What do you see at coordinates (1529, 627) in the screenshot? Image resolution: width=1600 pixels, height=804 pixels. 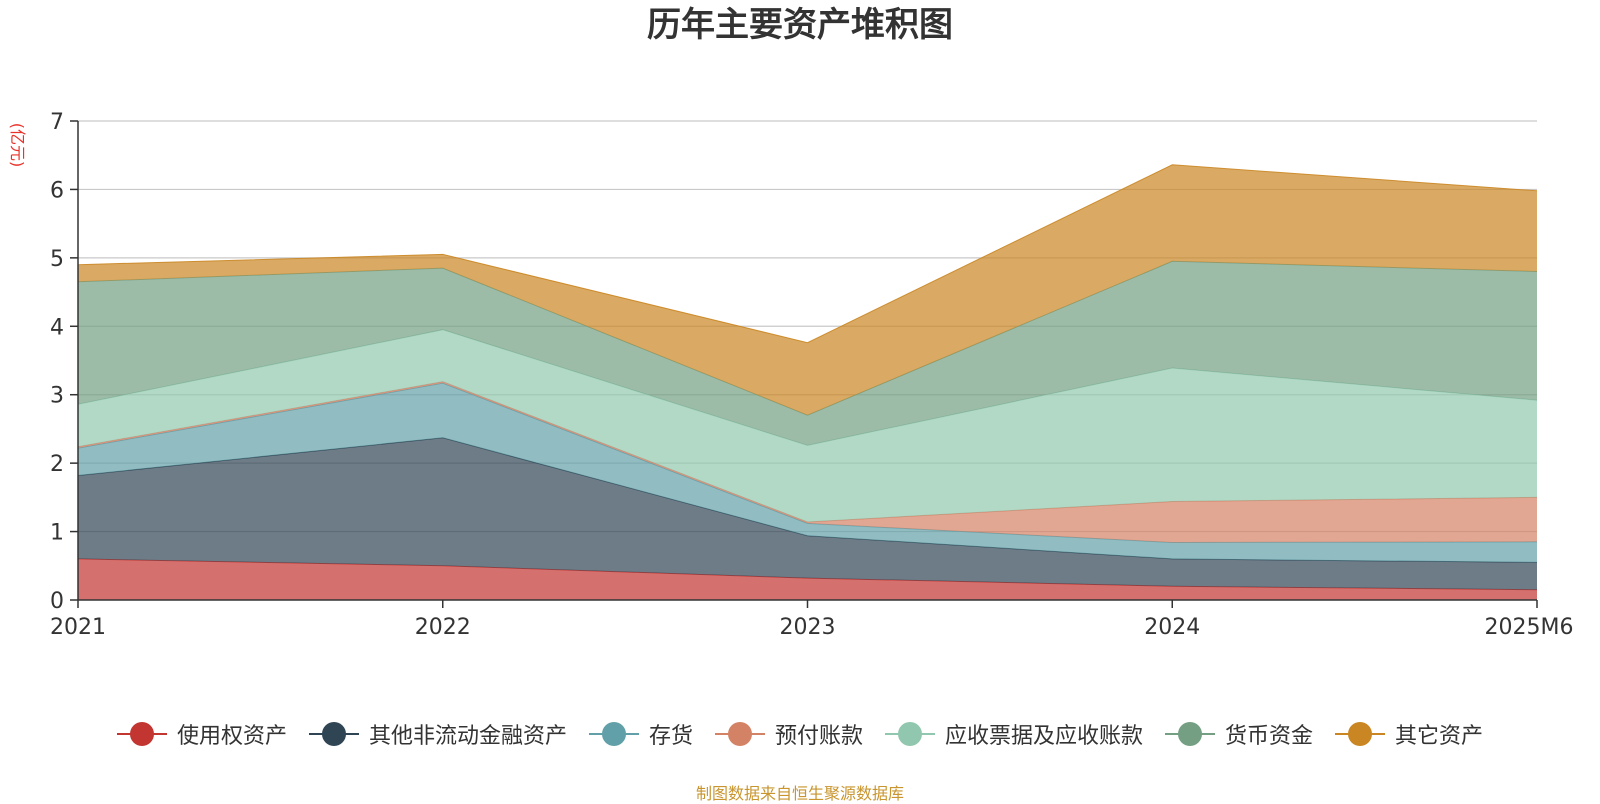 I see `x-tick-label: 2025M6` at bounding box center [1529, 627].